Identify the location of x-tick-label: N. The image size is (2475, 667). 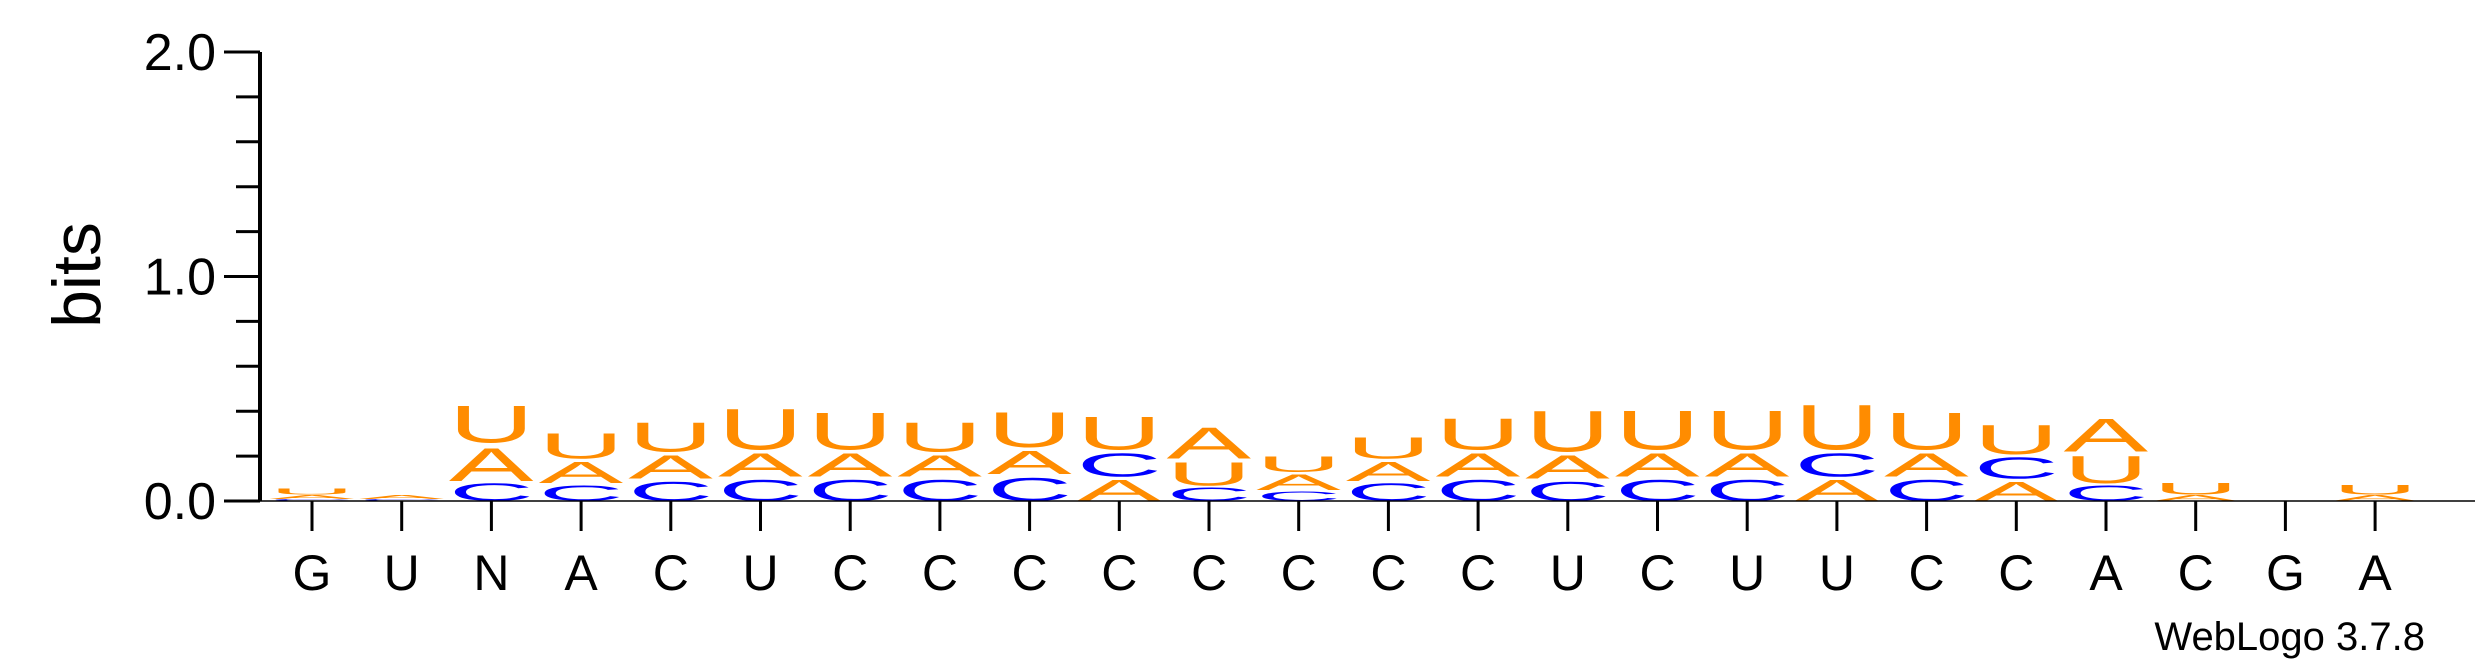
(491, 573).